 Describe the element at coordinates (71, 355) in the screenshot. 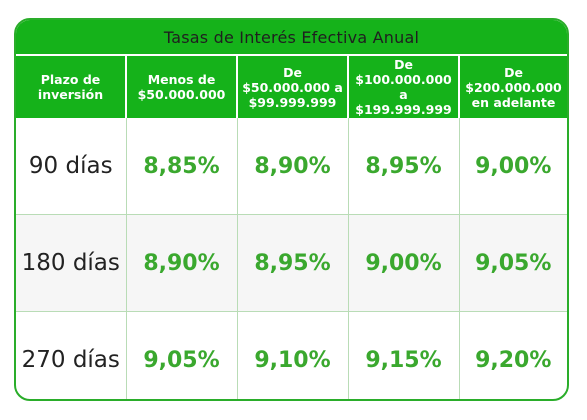

I see `term-cell: 270 días` at that location.